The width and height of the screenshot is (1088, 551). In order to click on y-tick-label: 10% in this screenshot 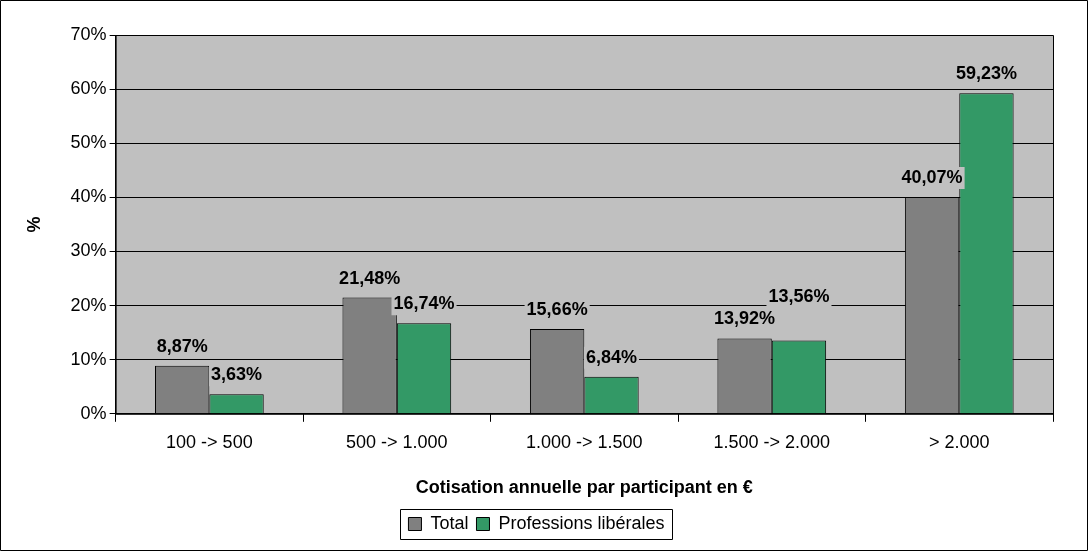, I will do `click(88, 358)`.